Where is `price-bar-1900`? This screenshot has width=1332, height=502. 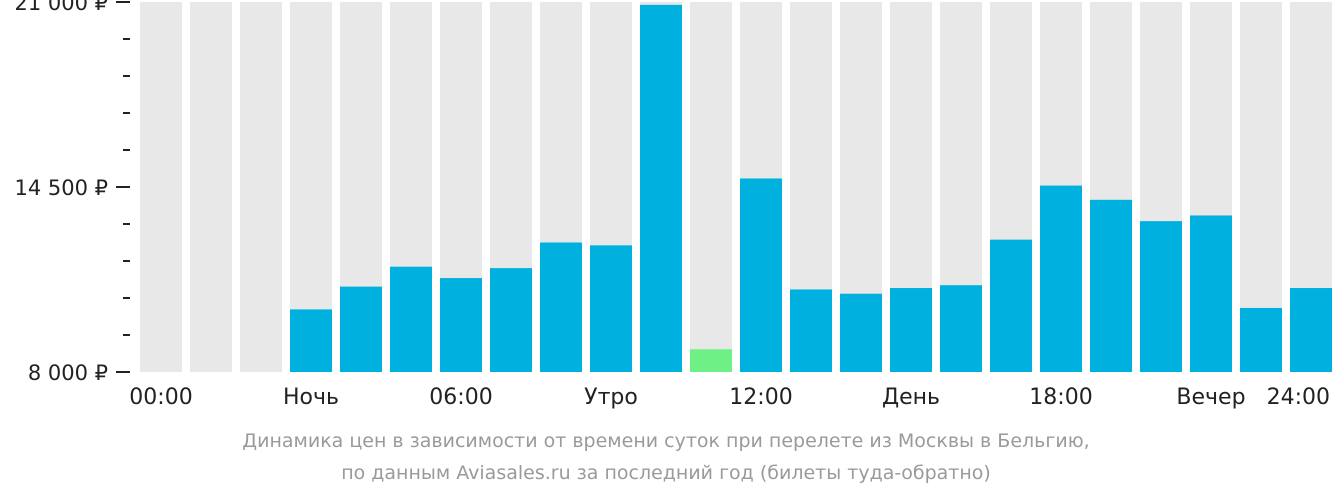
price-bar-1900 is located at coordinates (1111, 285).